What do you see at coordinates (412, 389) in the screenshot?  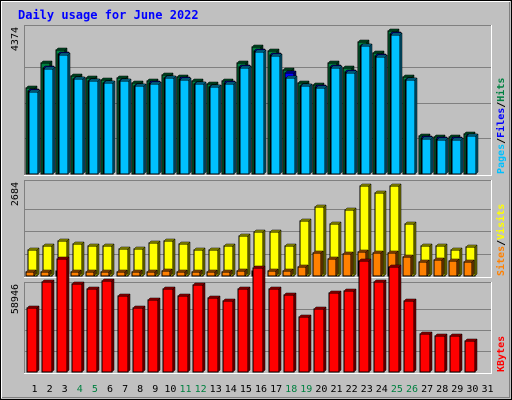 I see `x-tick-label: 26` at bounding box center [412, 389].